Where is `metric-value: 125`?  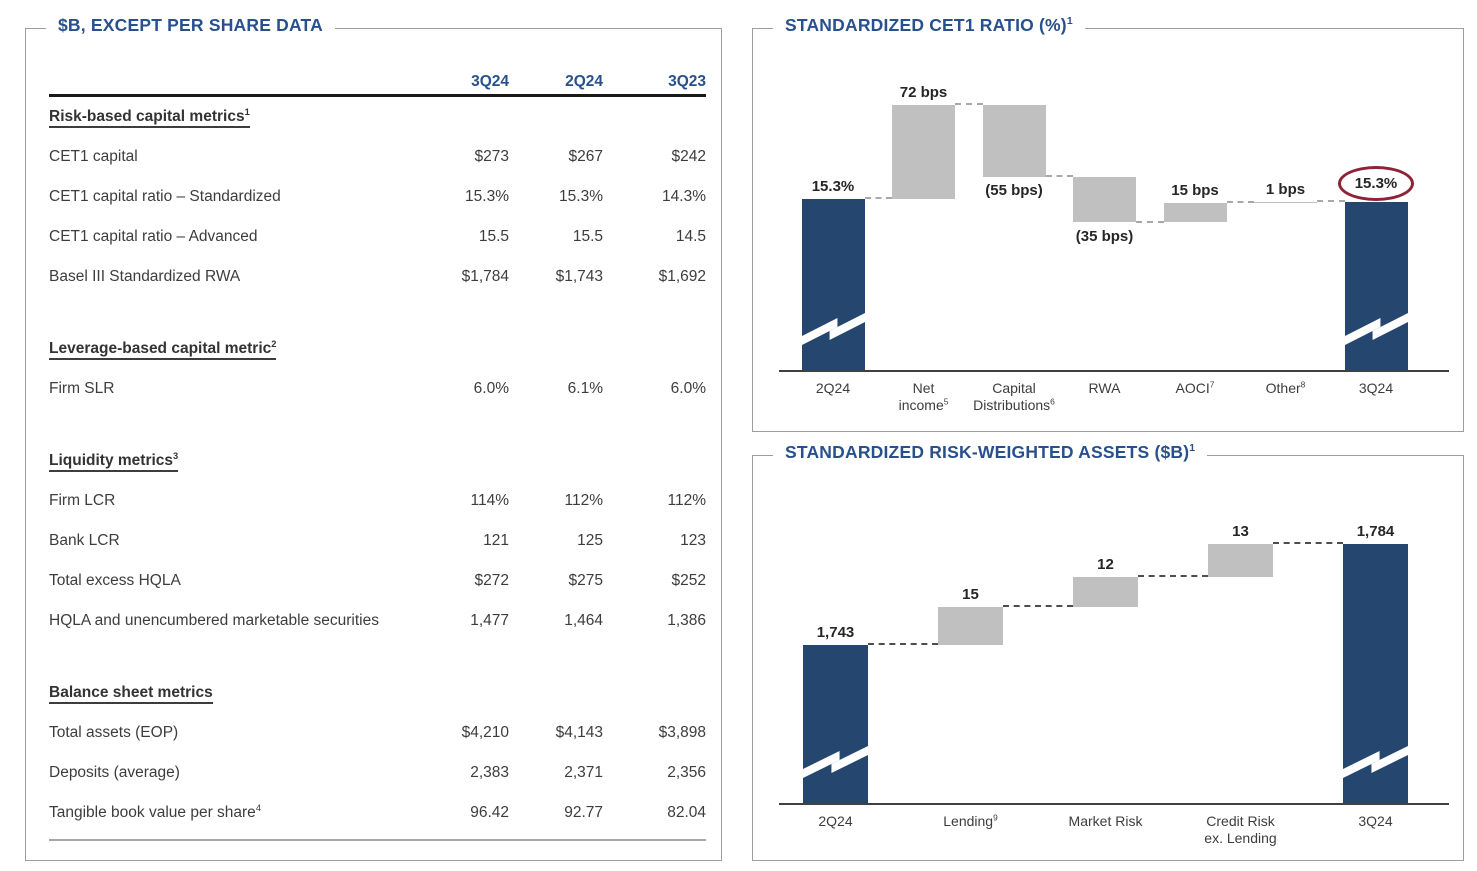
metric-value: 125 is located at coordinates (590, 540).